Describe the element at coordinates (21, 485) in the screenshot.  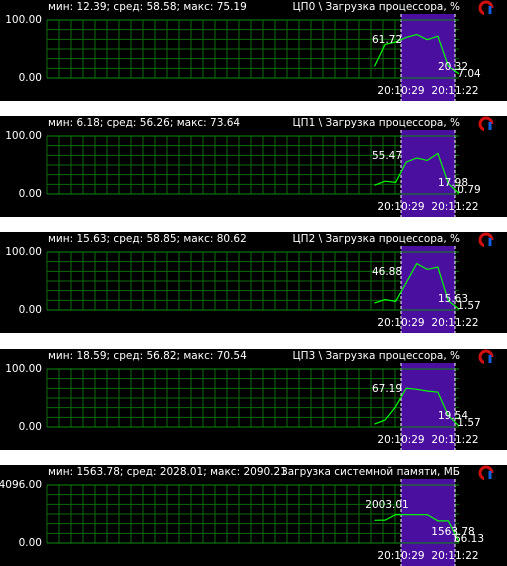
I see `y-tick-label: 4096.00` at that location.